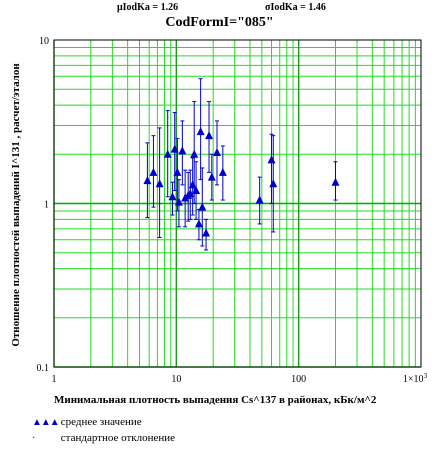 The width and height of the screenshot is (439, 451). I want to click on mu-statistic: μIodKa = 1.26, so click(148, 7).